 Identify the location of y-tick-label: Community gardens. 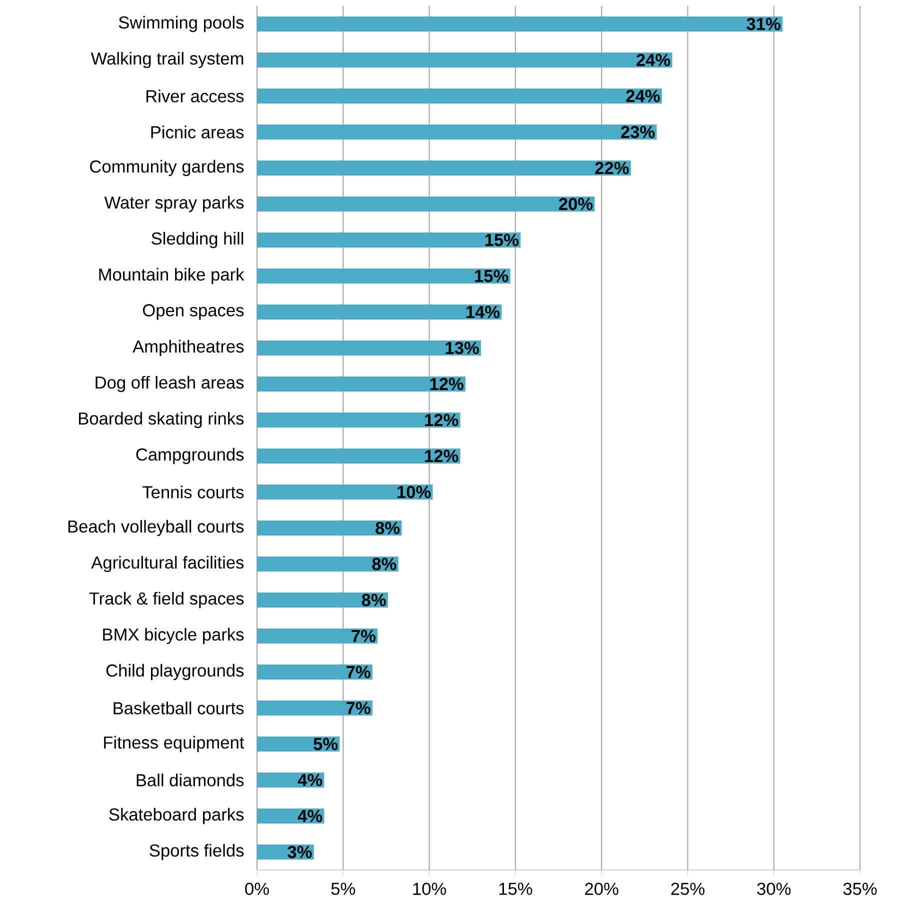
(167, 168).